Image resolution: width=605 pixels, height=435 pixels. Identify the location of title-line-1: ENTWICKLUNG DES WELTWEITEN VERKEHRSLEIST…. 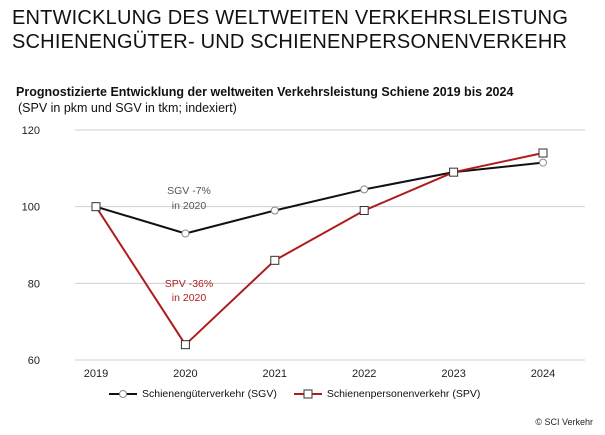
(290, 18).